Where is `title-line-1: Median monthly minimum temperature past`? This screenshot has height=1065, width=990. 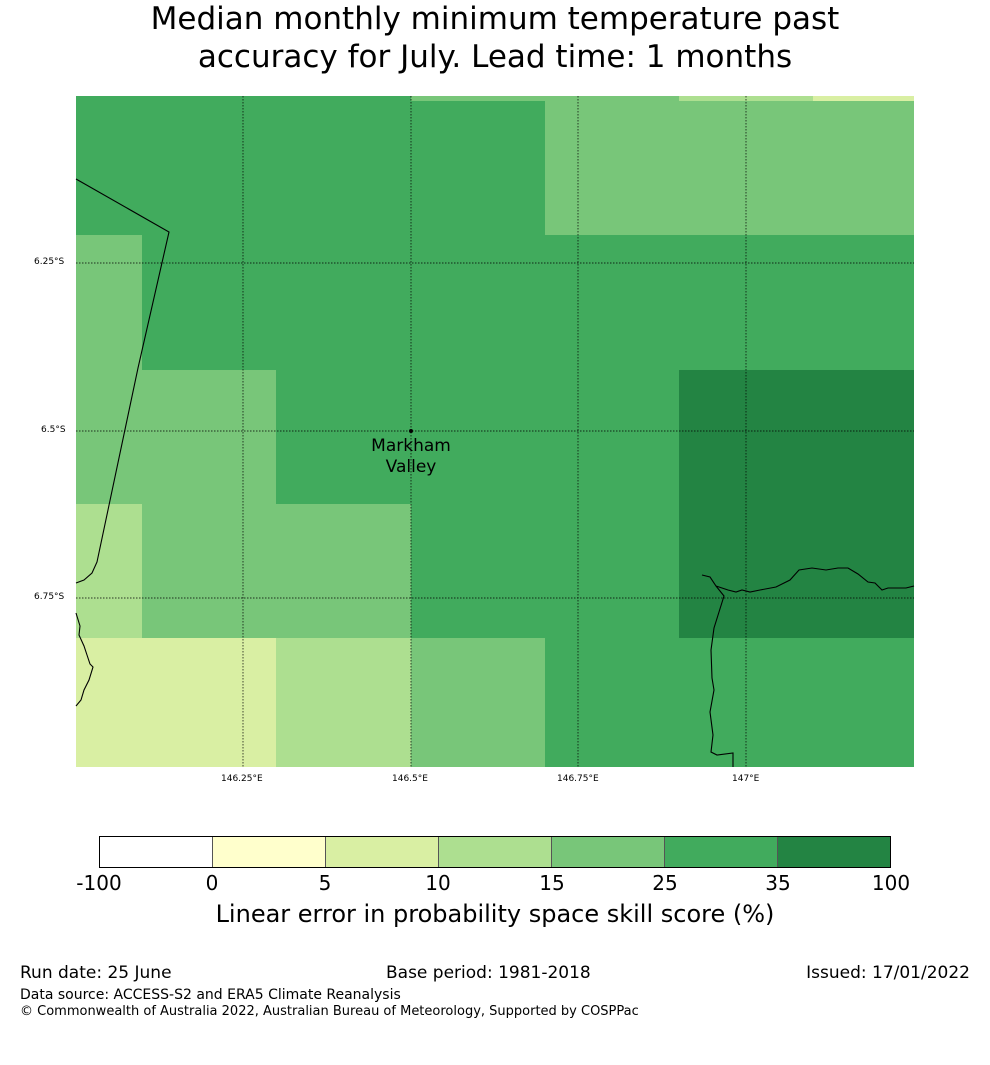 title-line-1: Median monthly minimum temperature past is located at coordinates (495, 19).